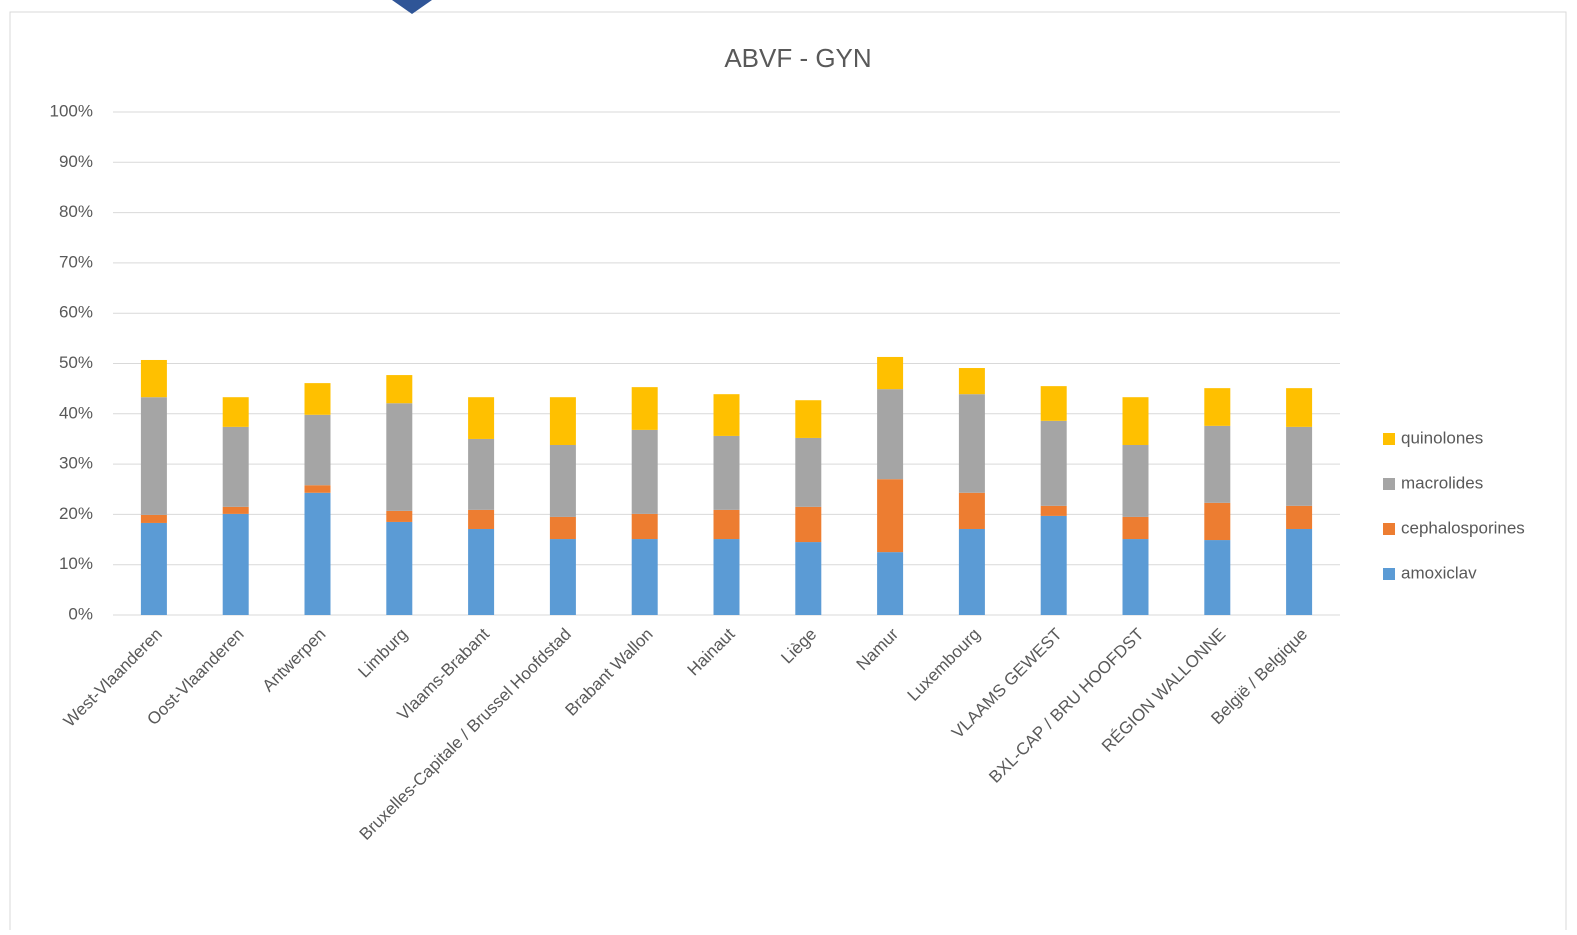 The width and height of the screenshot is (1577, 935). I want to click on y-tick-label: 20%, so click(76, 513).